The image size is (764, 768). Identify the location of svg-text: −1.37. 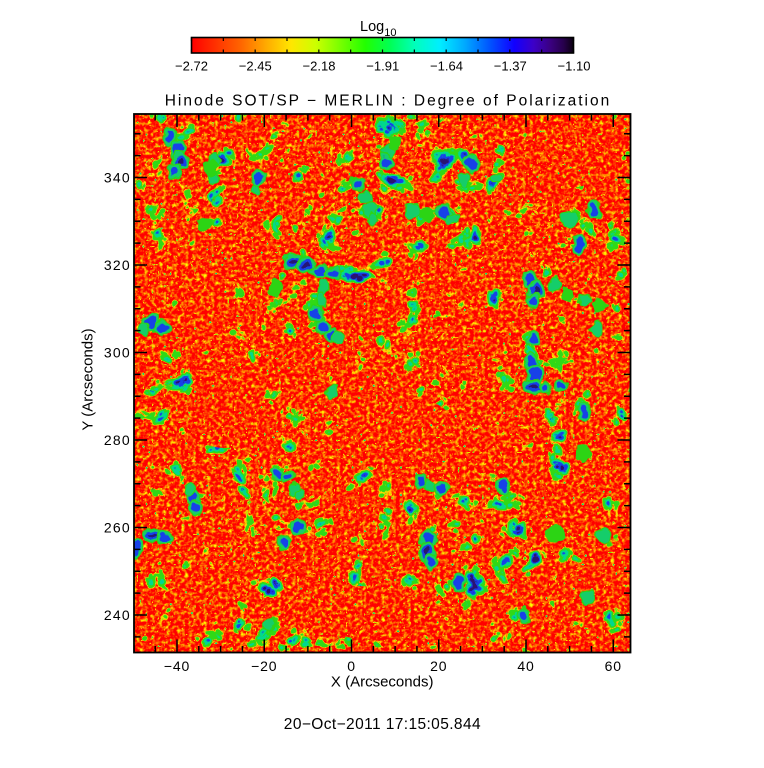
(510, 66).